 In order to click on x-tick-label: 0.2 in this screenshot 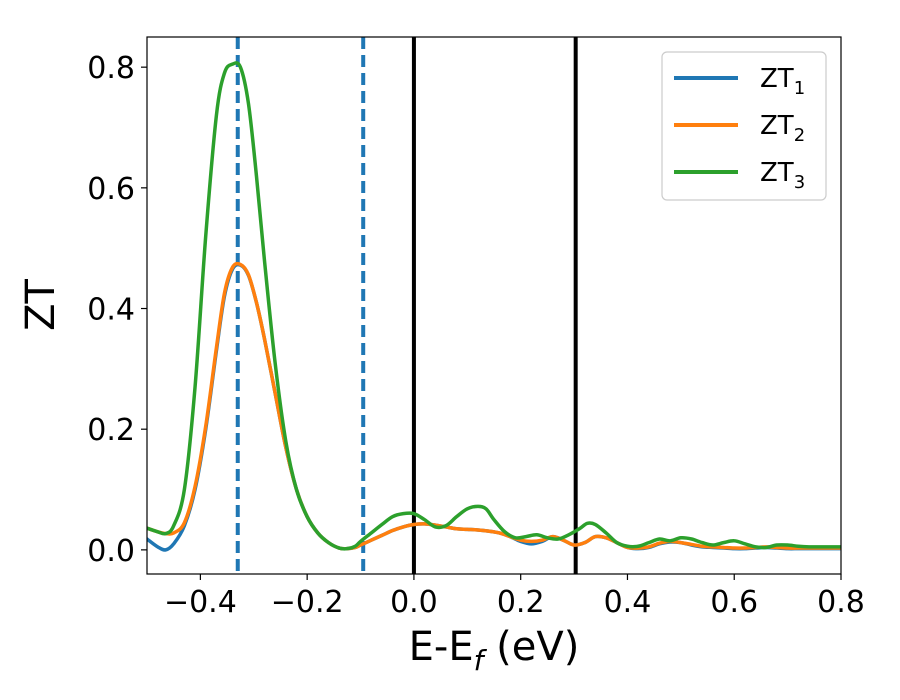, I will do `click(521, 602)`.